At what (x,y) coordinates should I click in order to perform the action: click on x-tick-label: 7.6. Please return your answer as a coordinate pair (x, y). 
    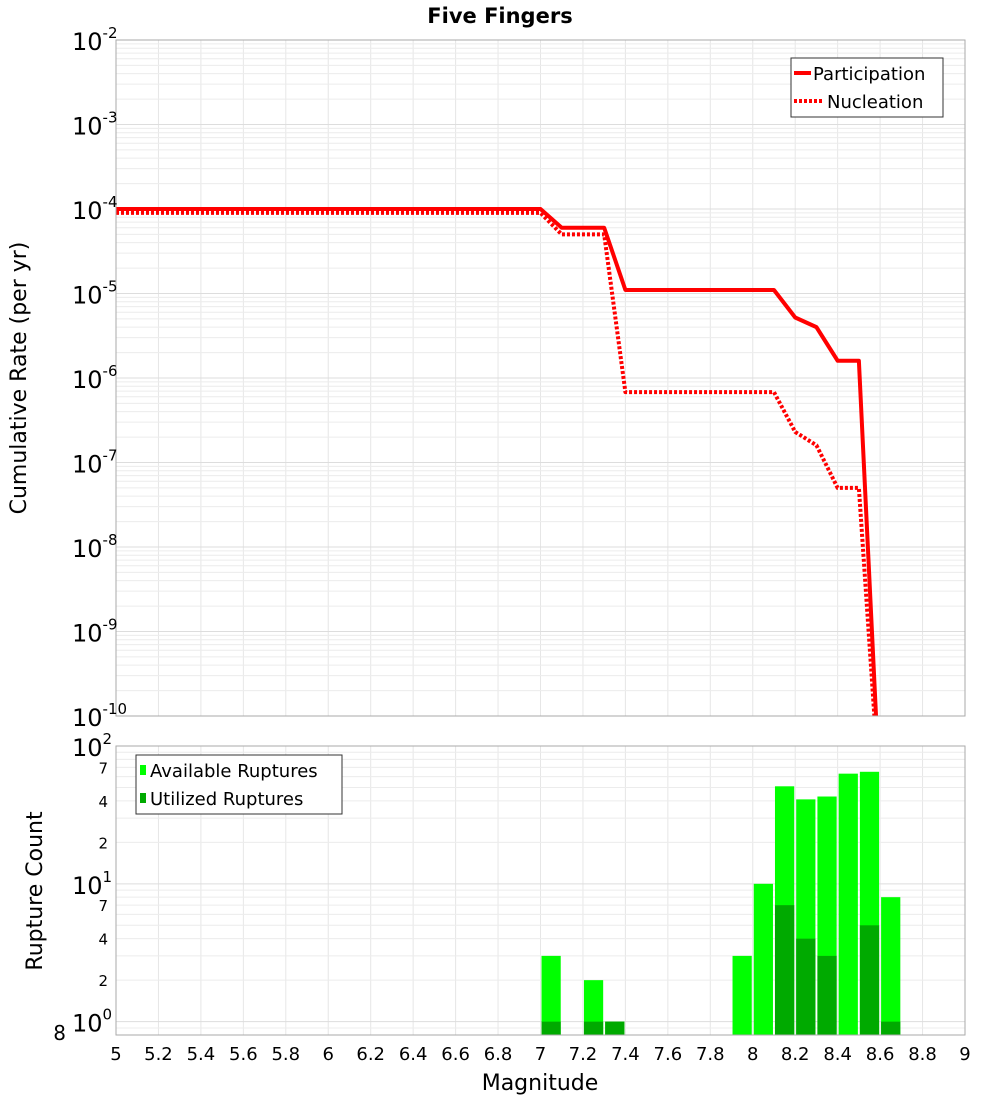
    Looking at the image, I should click on (668, 1054).